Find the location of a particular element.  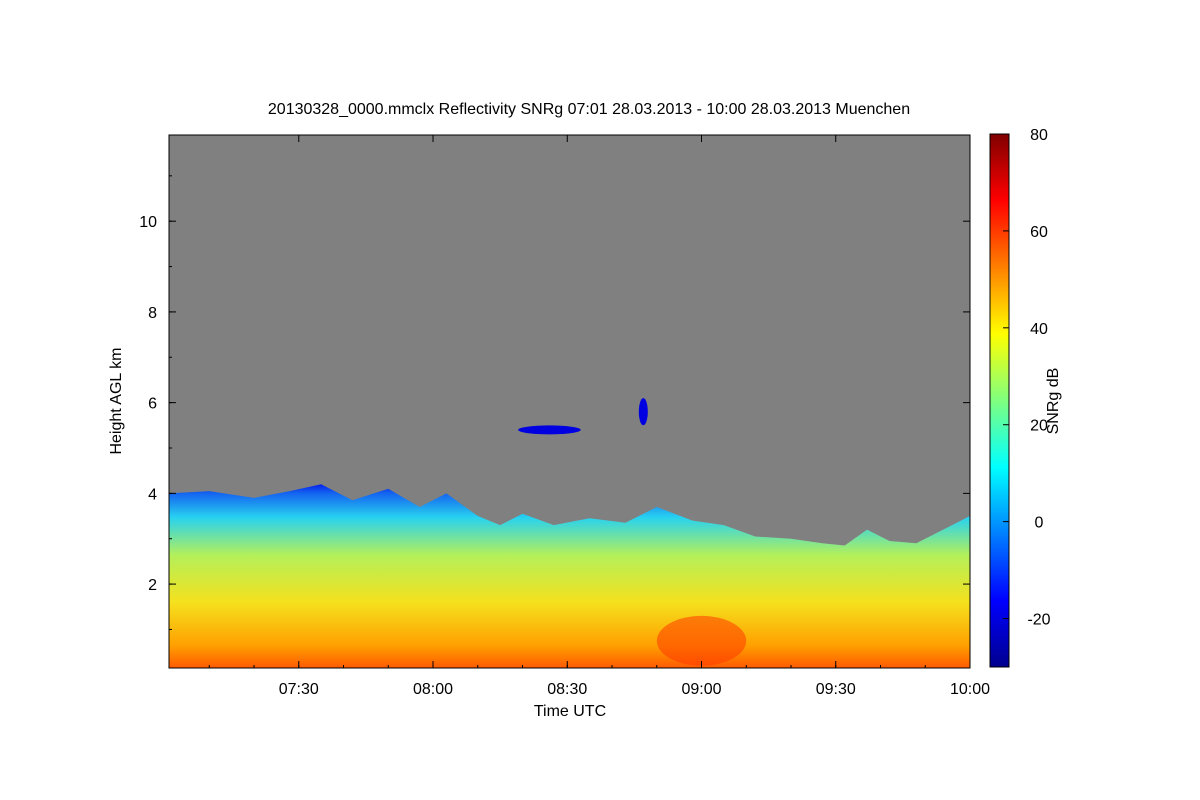

x-tick-label: 08:30 is located at coordinates (567, 689).